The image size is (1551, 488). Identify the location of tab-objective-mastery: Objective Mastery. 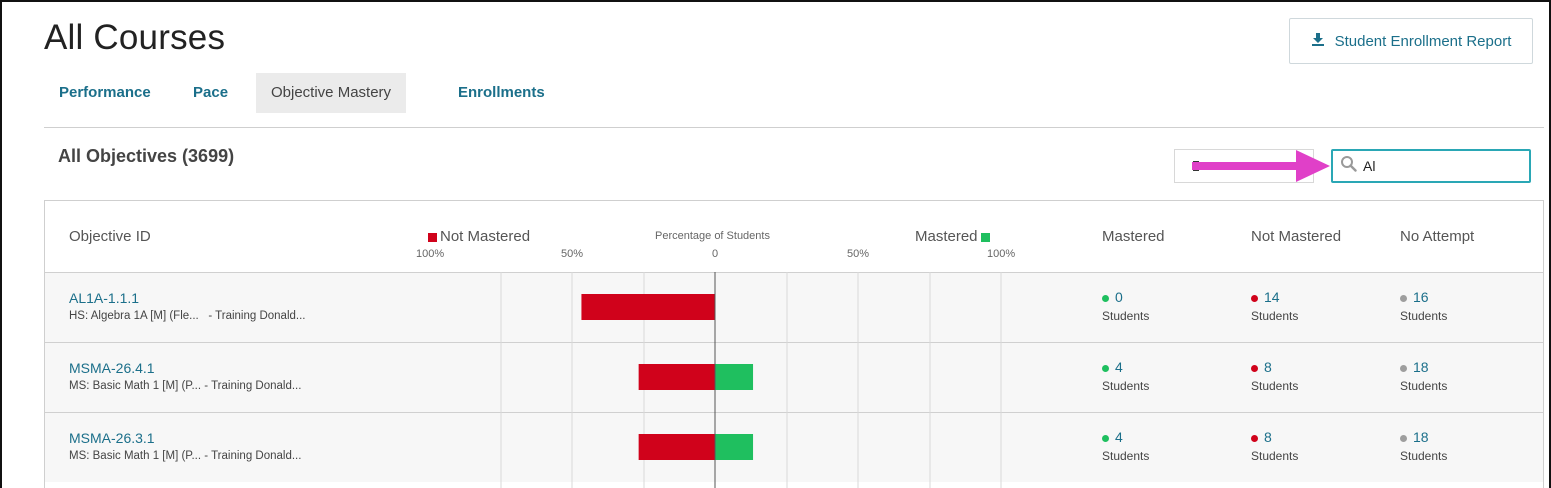
(331, 93).